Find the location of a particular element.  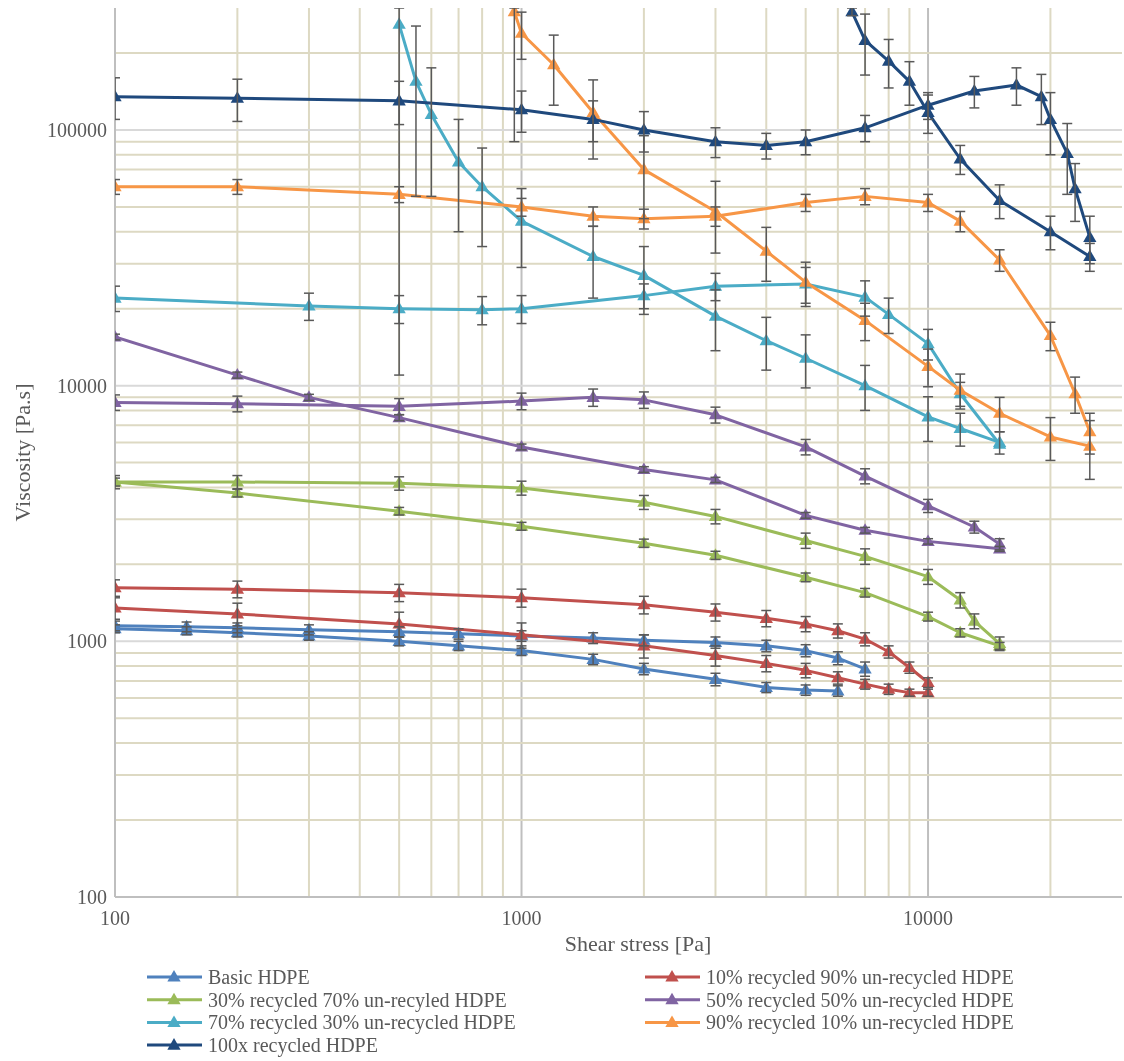

legend-label: Basic HDPE is located at coordinates (259, 977).